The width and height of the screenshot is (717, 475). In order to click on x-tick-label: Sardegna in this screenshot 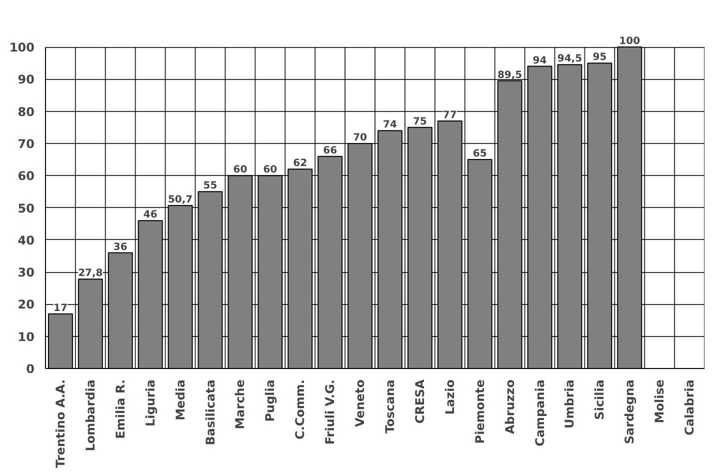, I will do `click(629, 411)`.